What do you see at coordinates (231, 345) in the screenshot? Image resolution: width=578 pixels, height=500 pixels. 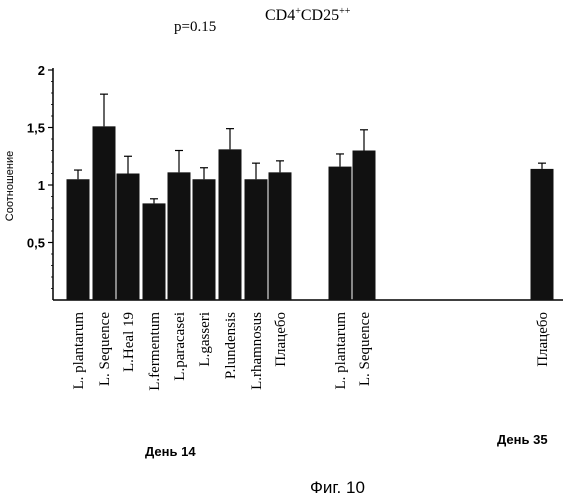 I see `x-tick-label: P.lundensis` at bounding box center [231, 345].